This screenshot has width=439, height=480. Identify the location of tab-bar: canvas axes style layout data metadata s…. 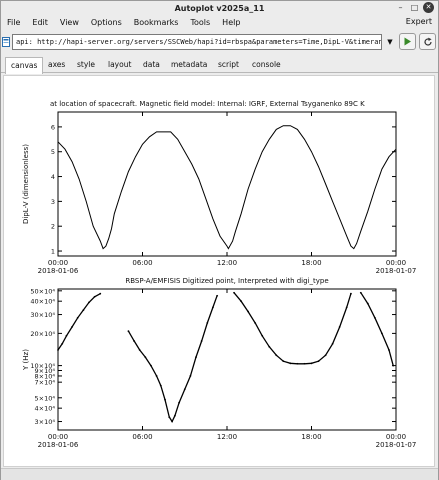
(219, 65).